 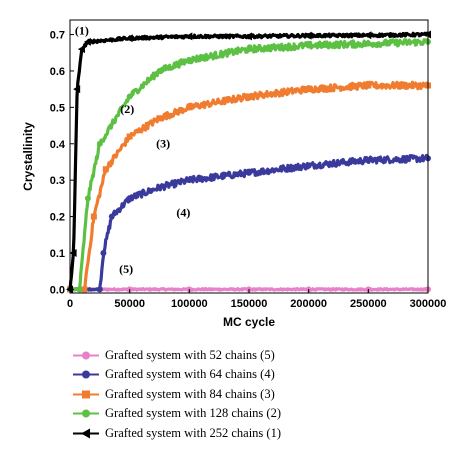 What do you see at coordinates (193, 413) in the screenshot?
I see `legend-label: Grafted system with 128 chains (2)` at bounding box center [193, 413].